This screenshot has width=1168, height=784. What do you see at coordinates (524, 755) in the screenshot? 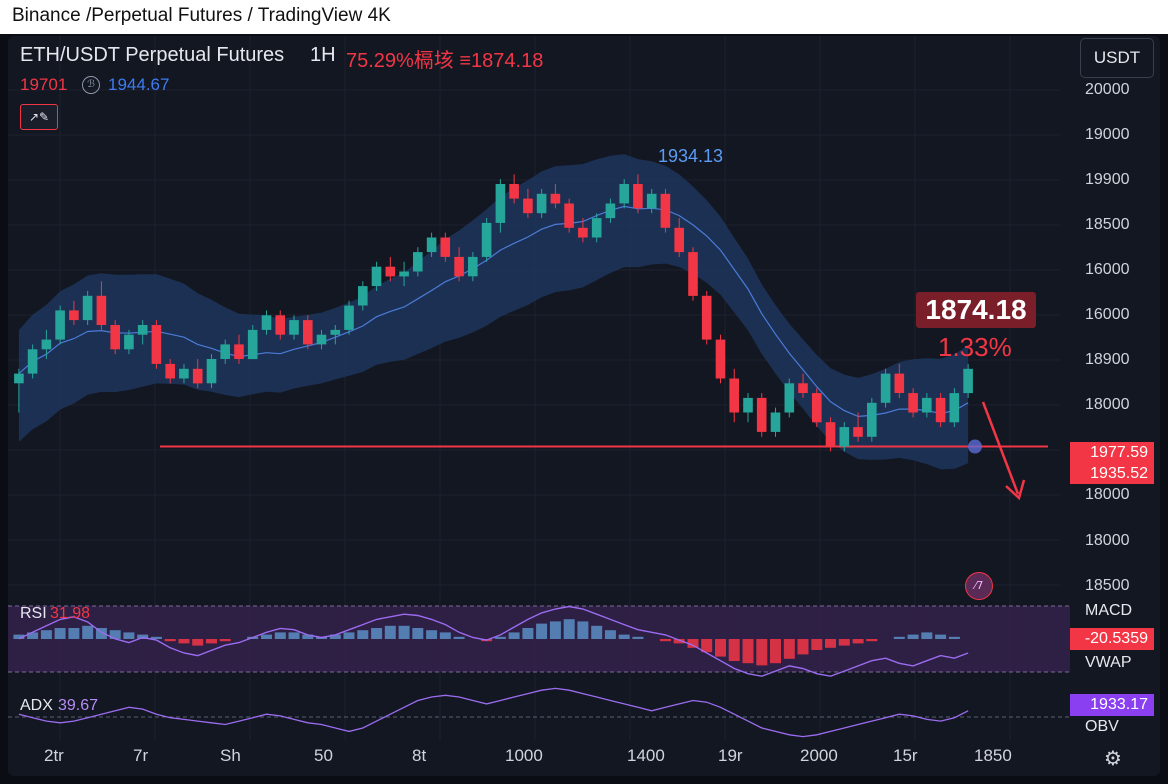
I see `time-axis-label: 1000` at bounding box center [524, 755].